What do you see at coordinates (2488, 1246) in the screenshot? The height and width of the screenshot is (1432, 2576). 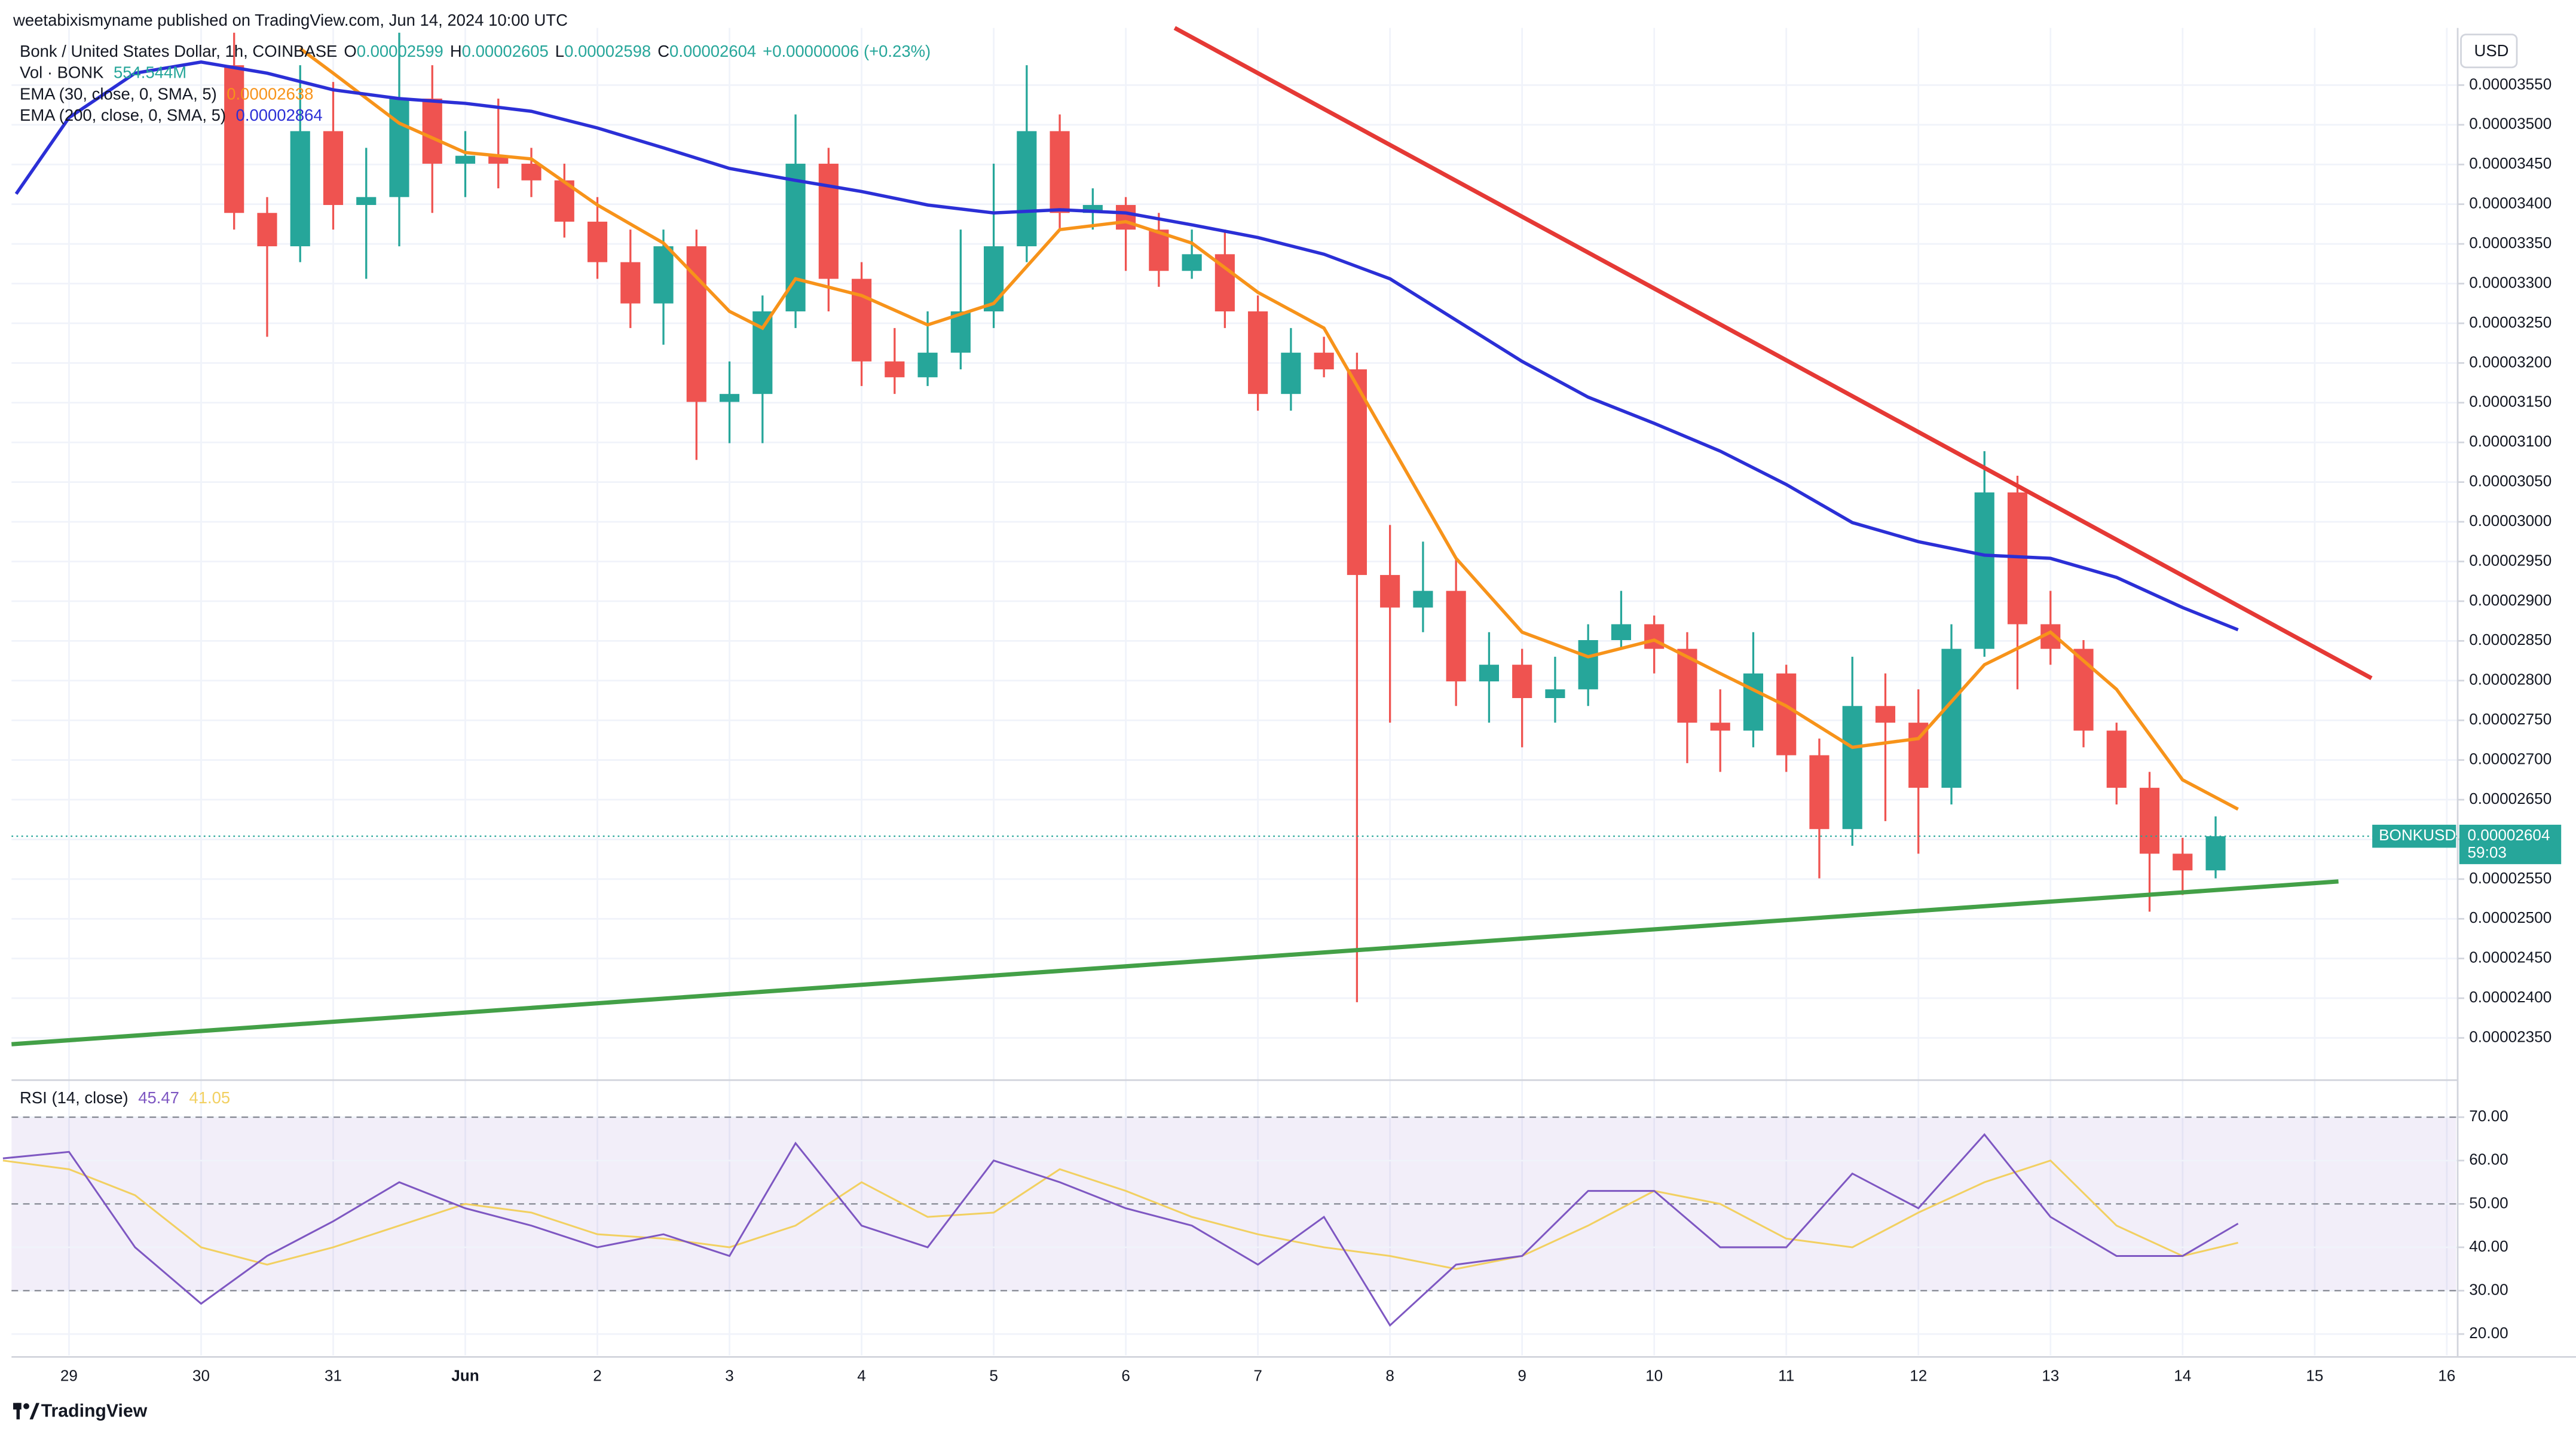 I see `y-tick-label: 40.00` at bounding box center [2488, 1246].